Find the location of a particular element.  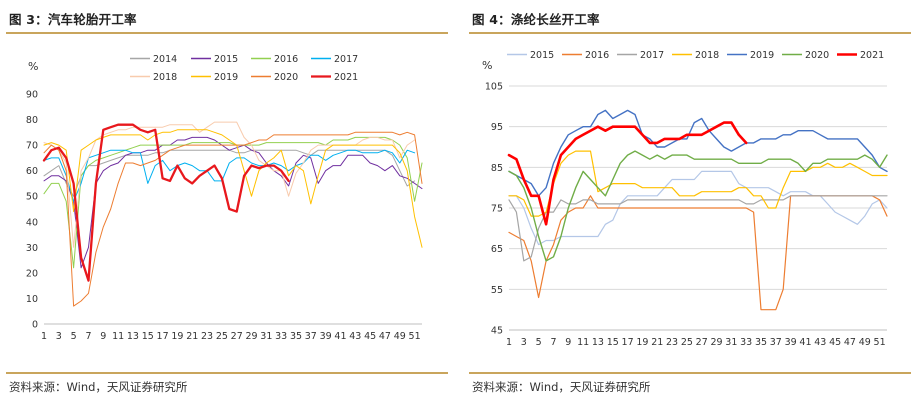

series-line-2016 is located at coordinates (233, 202).